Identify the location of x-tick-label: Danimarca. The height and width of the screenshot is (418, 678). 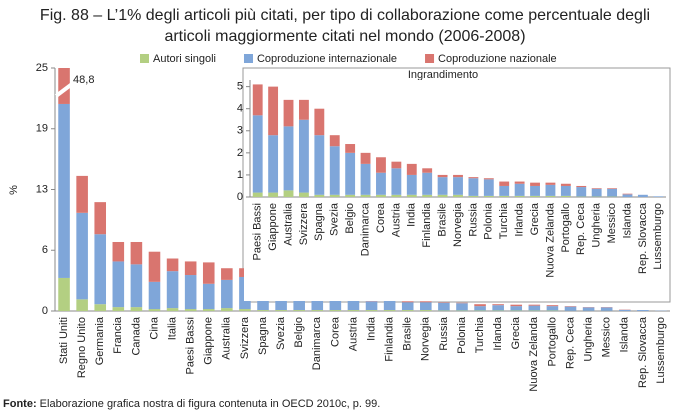
(317, 343).